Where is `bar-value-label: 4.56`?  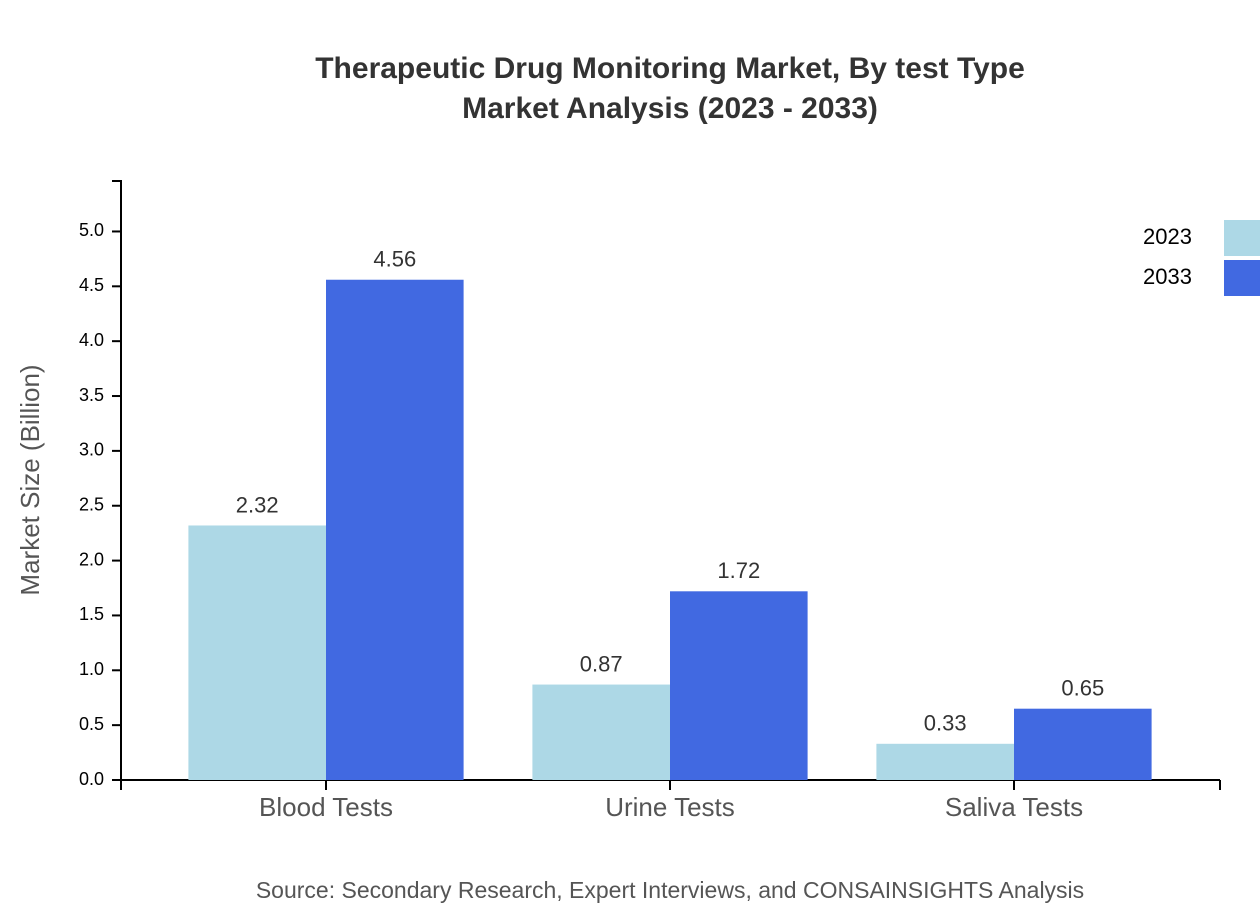
bar-value-label: 4.56 is located at coordinates (394, 259).